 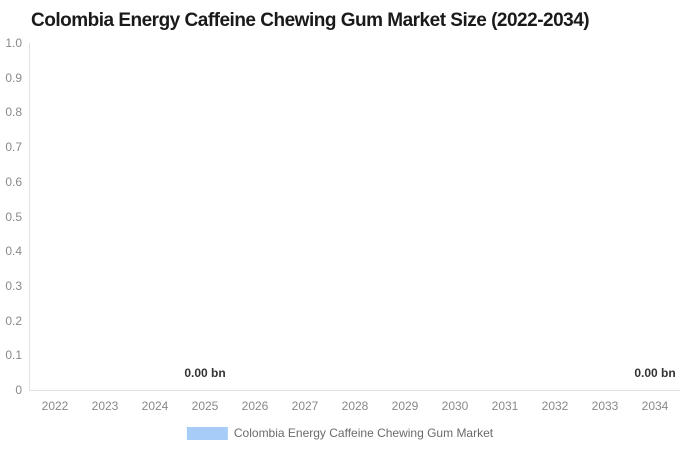 What do you see at coordinates (13, 112) in the screenshot?
I see `y-tick-label: 0.8` at bounding box center [13, 112].